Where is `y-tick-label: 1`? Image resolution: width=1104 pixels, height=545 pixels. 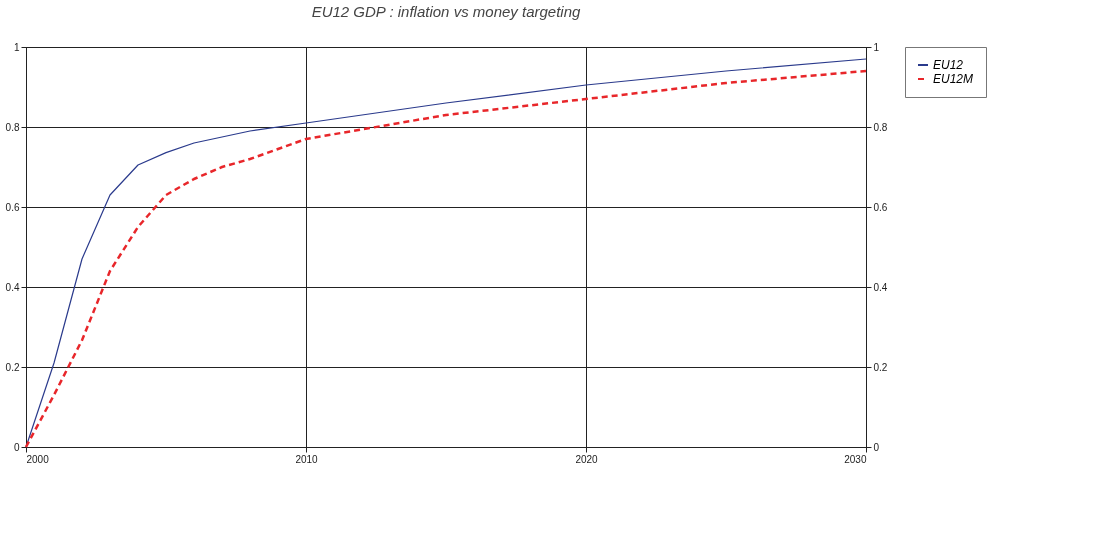 y-tick-label: 1 is located at coordinates (16, 47).